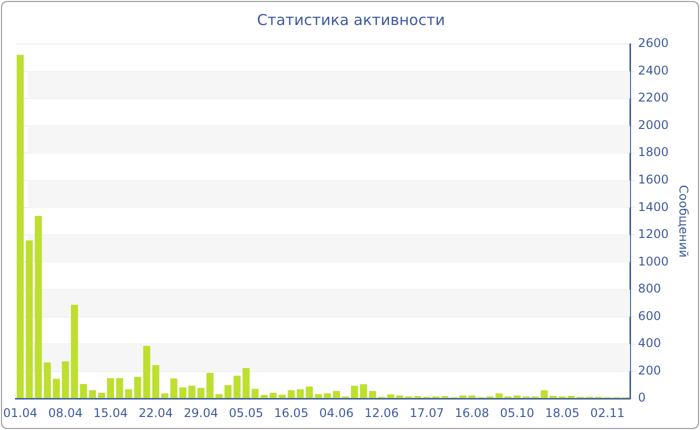 This screenshot has width=700, height=430. I want to click on x-tick-label: 17.07, so click(427, 413).